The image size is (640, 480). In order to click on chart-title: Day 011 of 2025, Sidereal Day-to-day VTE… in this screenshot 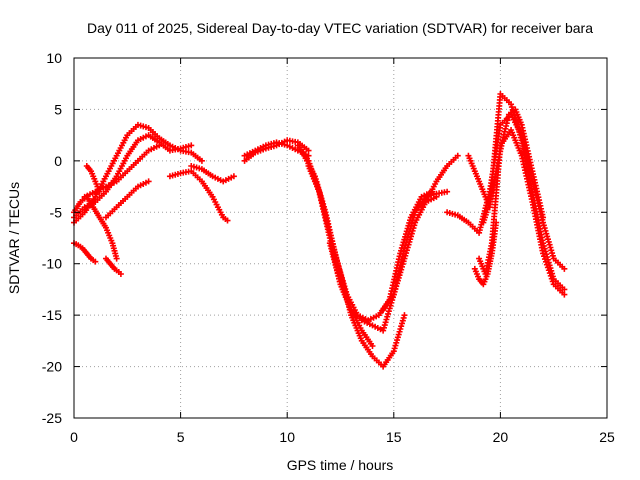, I will do `click(340, 28)`.